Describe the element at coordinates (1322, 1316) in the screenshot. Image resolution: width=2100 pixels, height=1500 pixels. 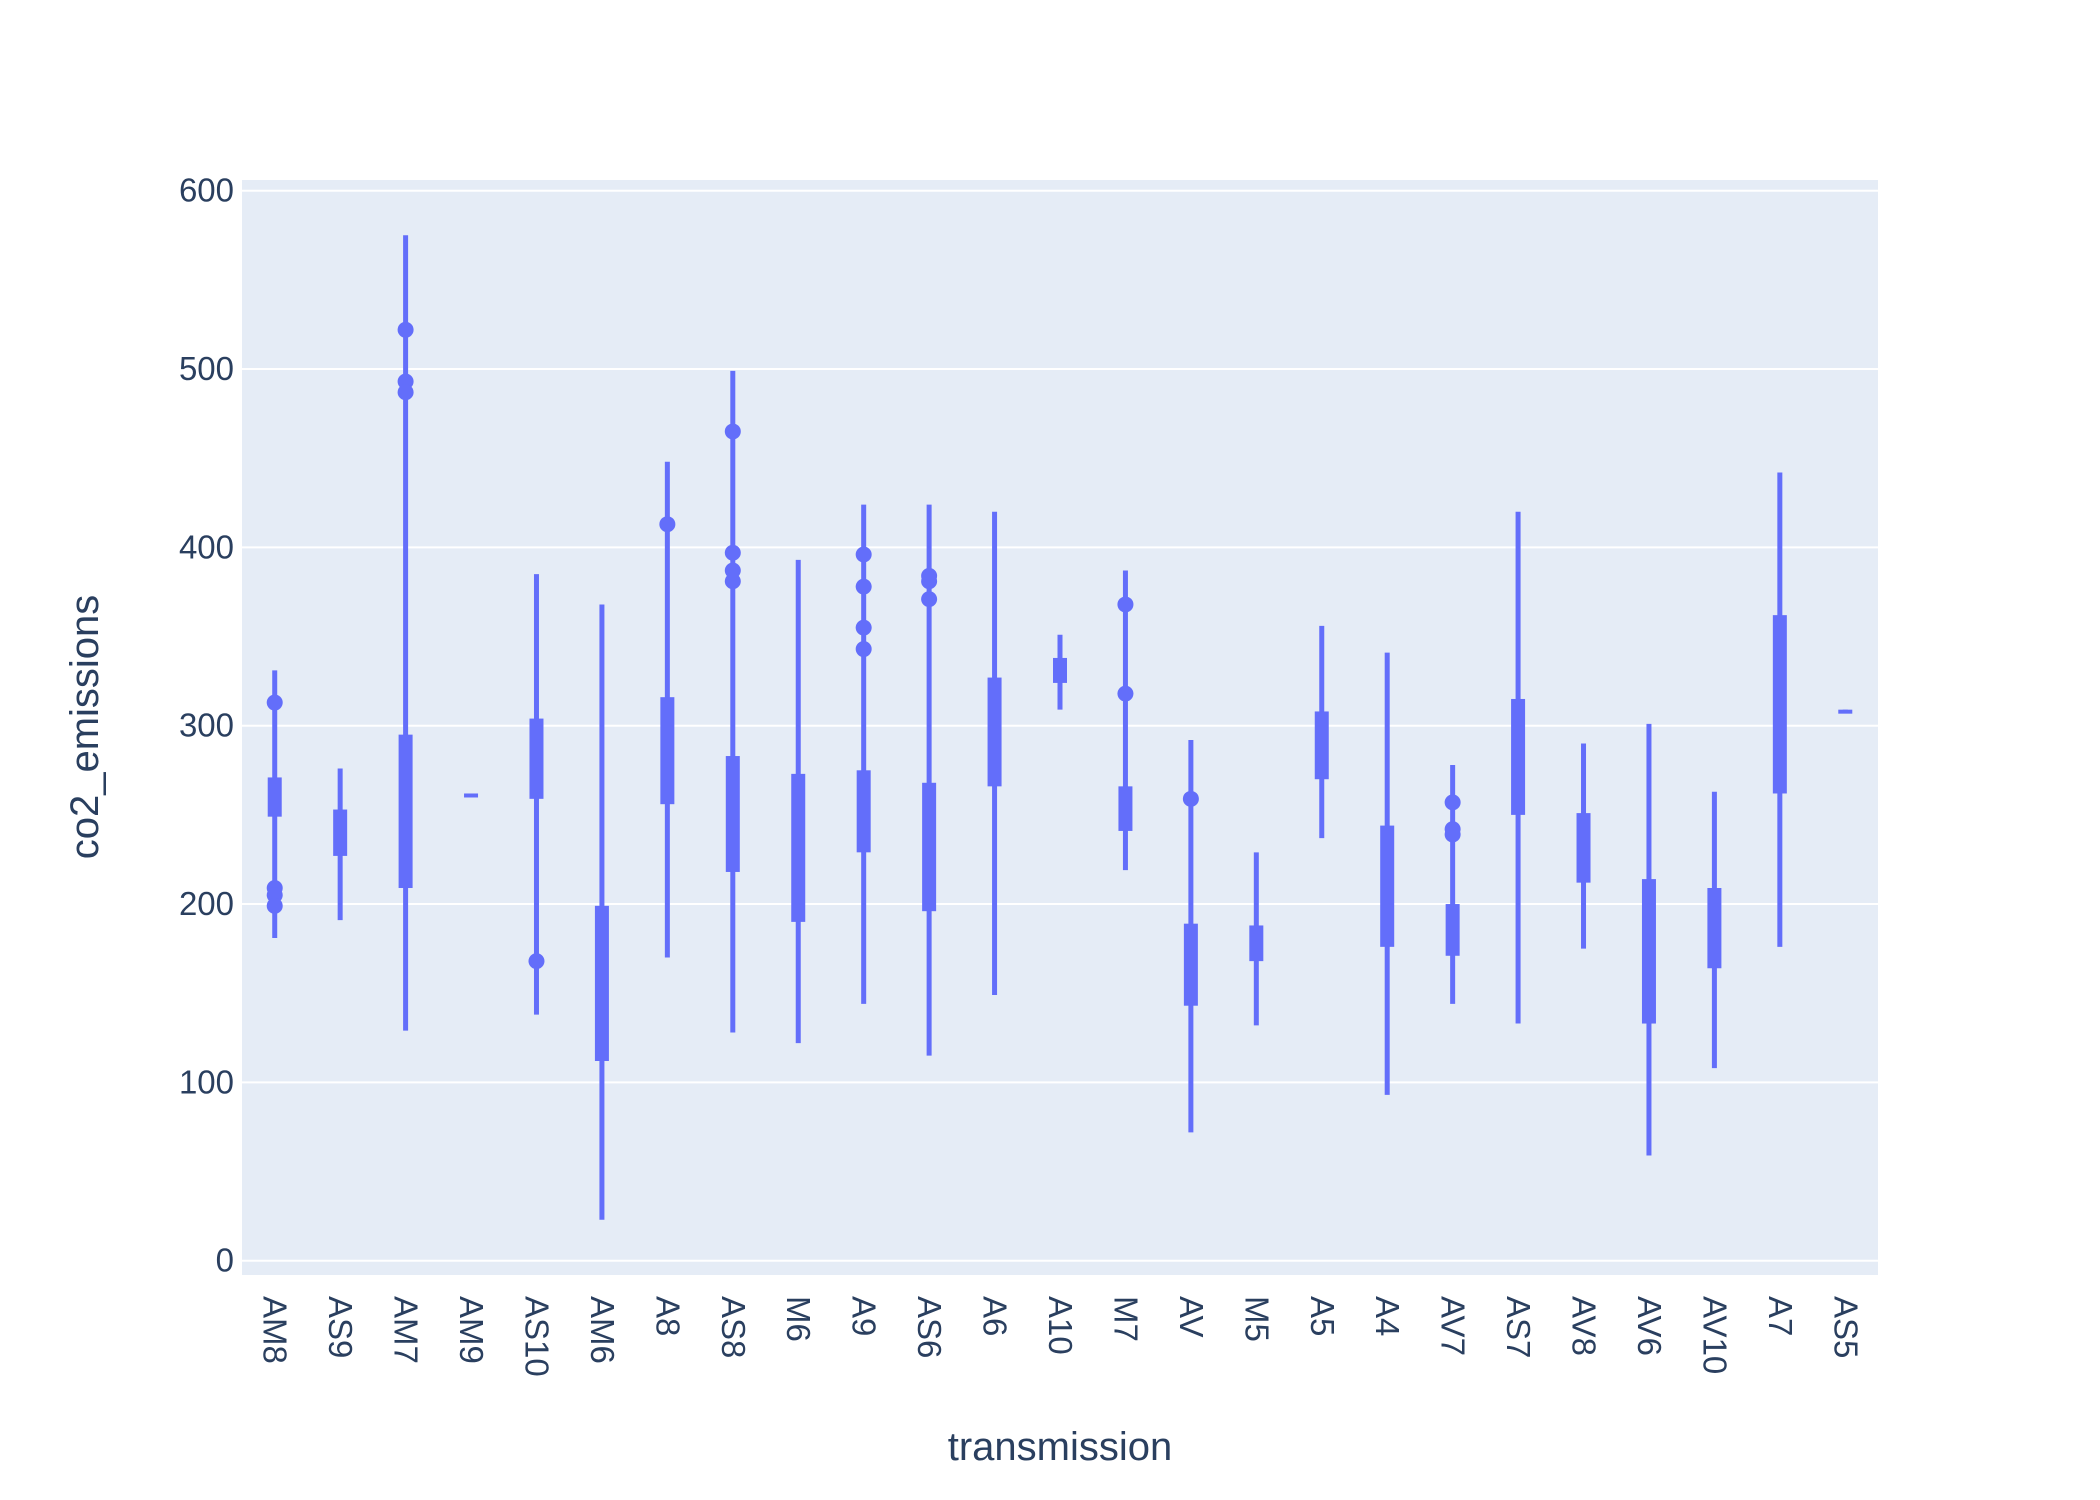
I see `x-tick-label: A5` at that location.